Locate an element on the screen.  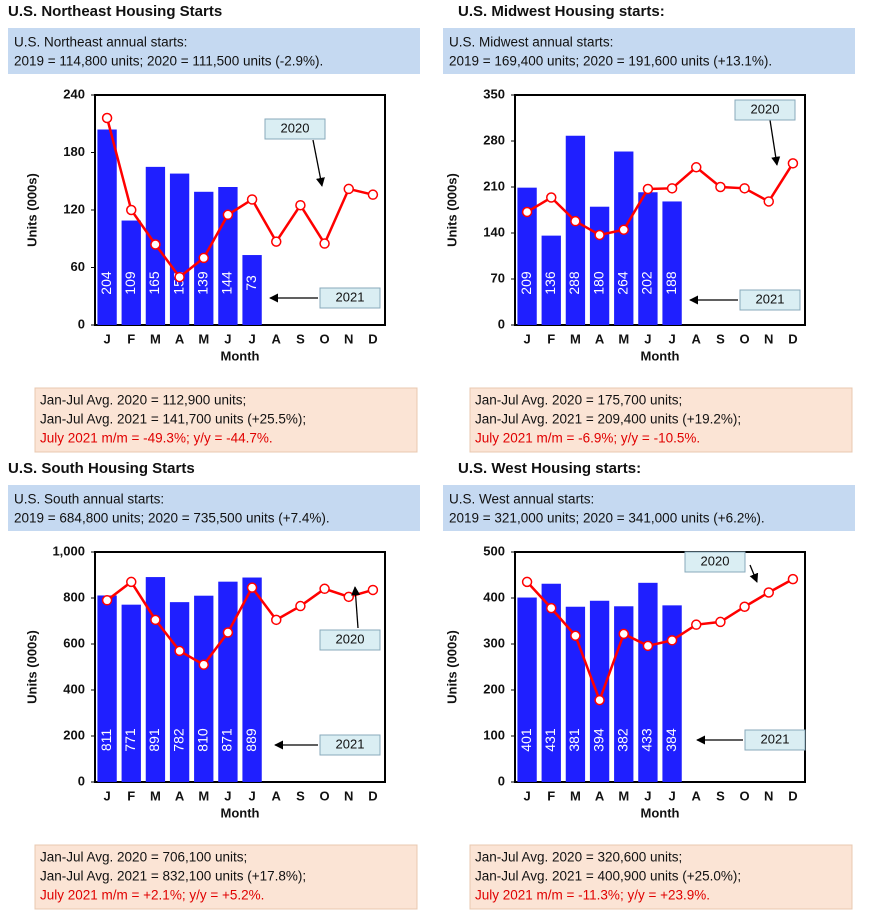
x-tick-label: J is located at coordinates (227, 795).